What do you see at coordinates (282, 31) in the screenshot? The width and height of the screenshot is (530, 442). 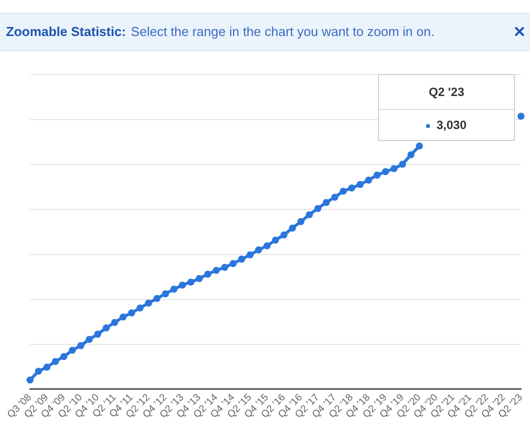 I see `text: Select the range in the chart you want to zoom in on.` at bounding box center [282, 31].